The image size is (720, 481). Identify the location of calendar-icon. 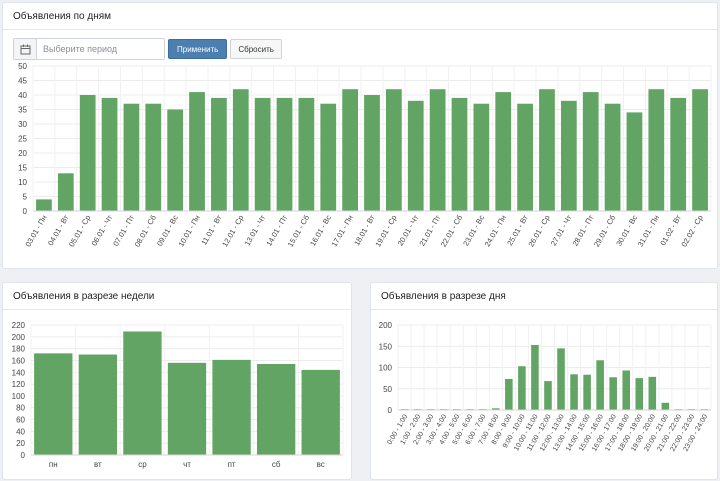
(25, 49).